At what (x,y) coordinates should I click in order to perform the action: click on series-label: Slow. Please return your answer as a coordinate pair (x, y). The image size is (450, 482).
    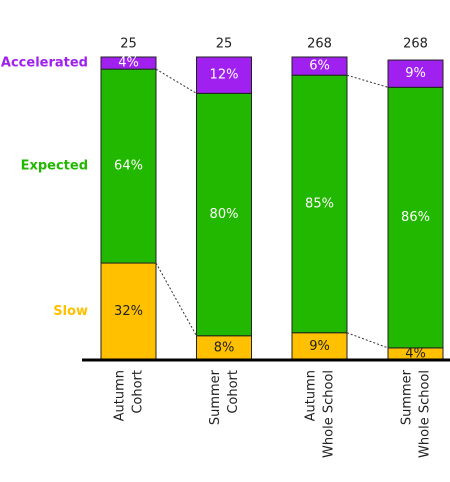
    Looking at the image, I should click on (70, 311).